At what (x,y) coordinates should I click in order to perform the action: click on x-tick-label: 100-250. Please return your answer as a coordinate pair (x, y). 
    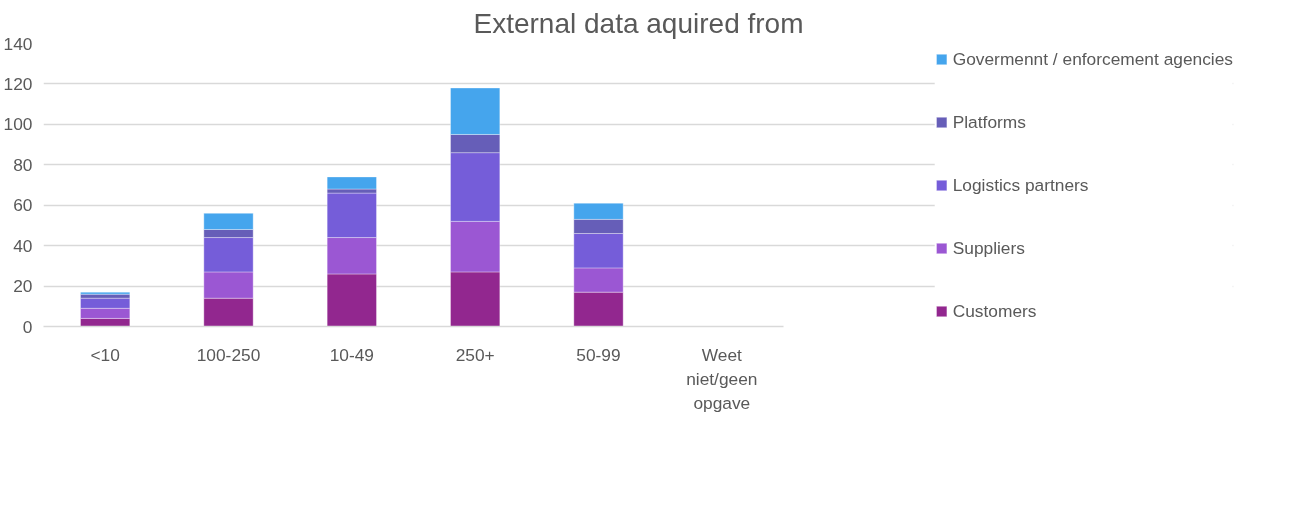
    Looking at the image, I should click on (228, 354).